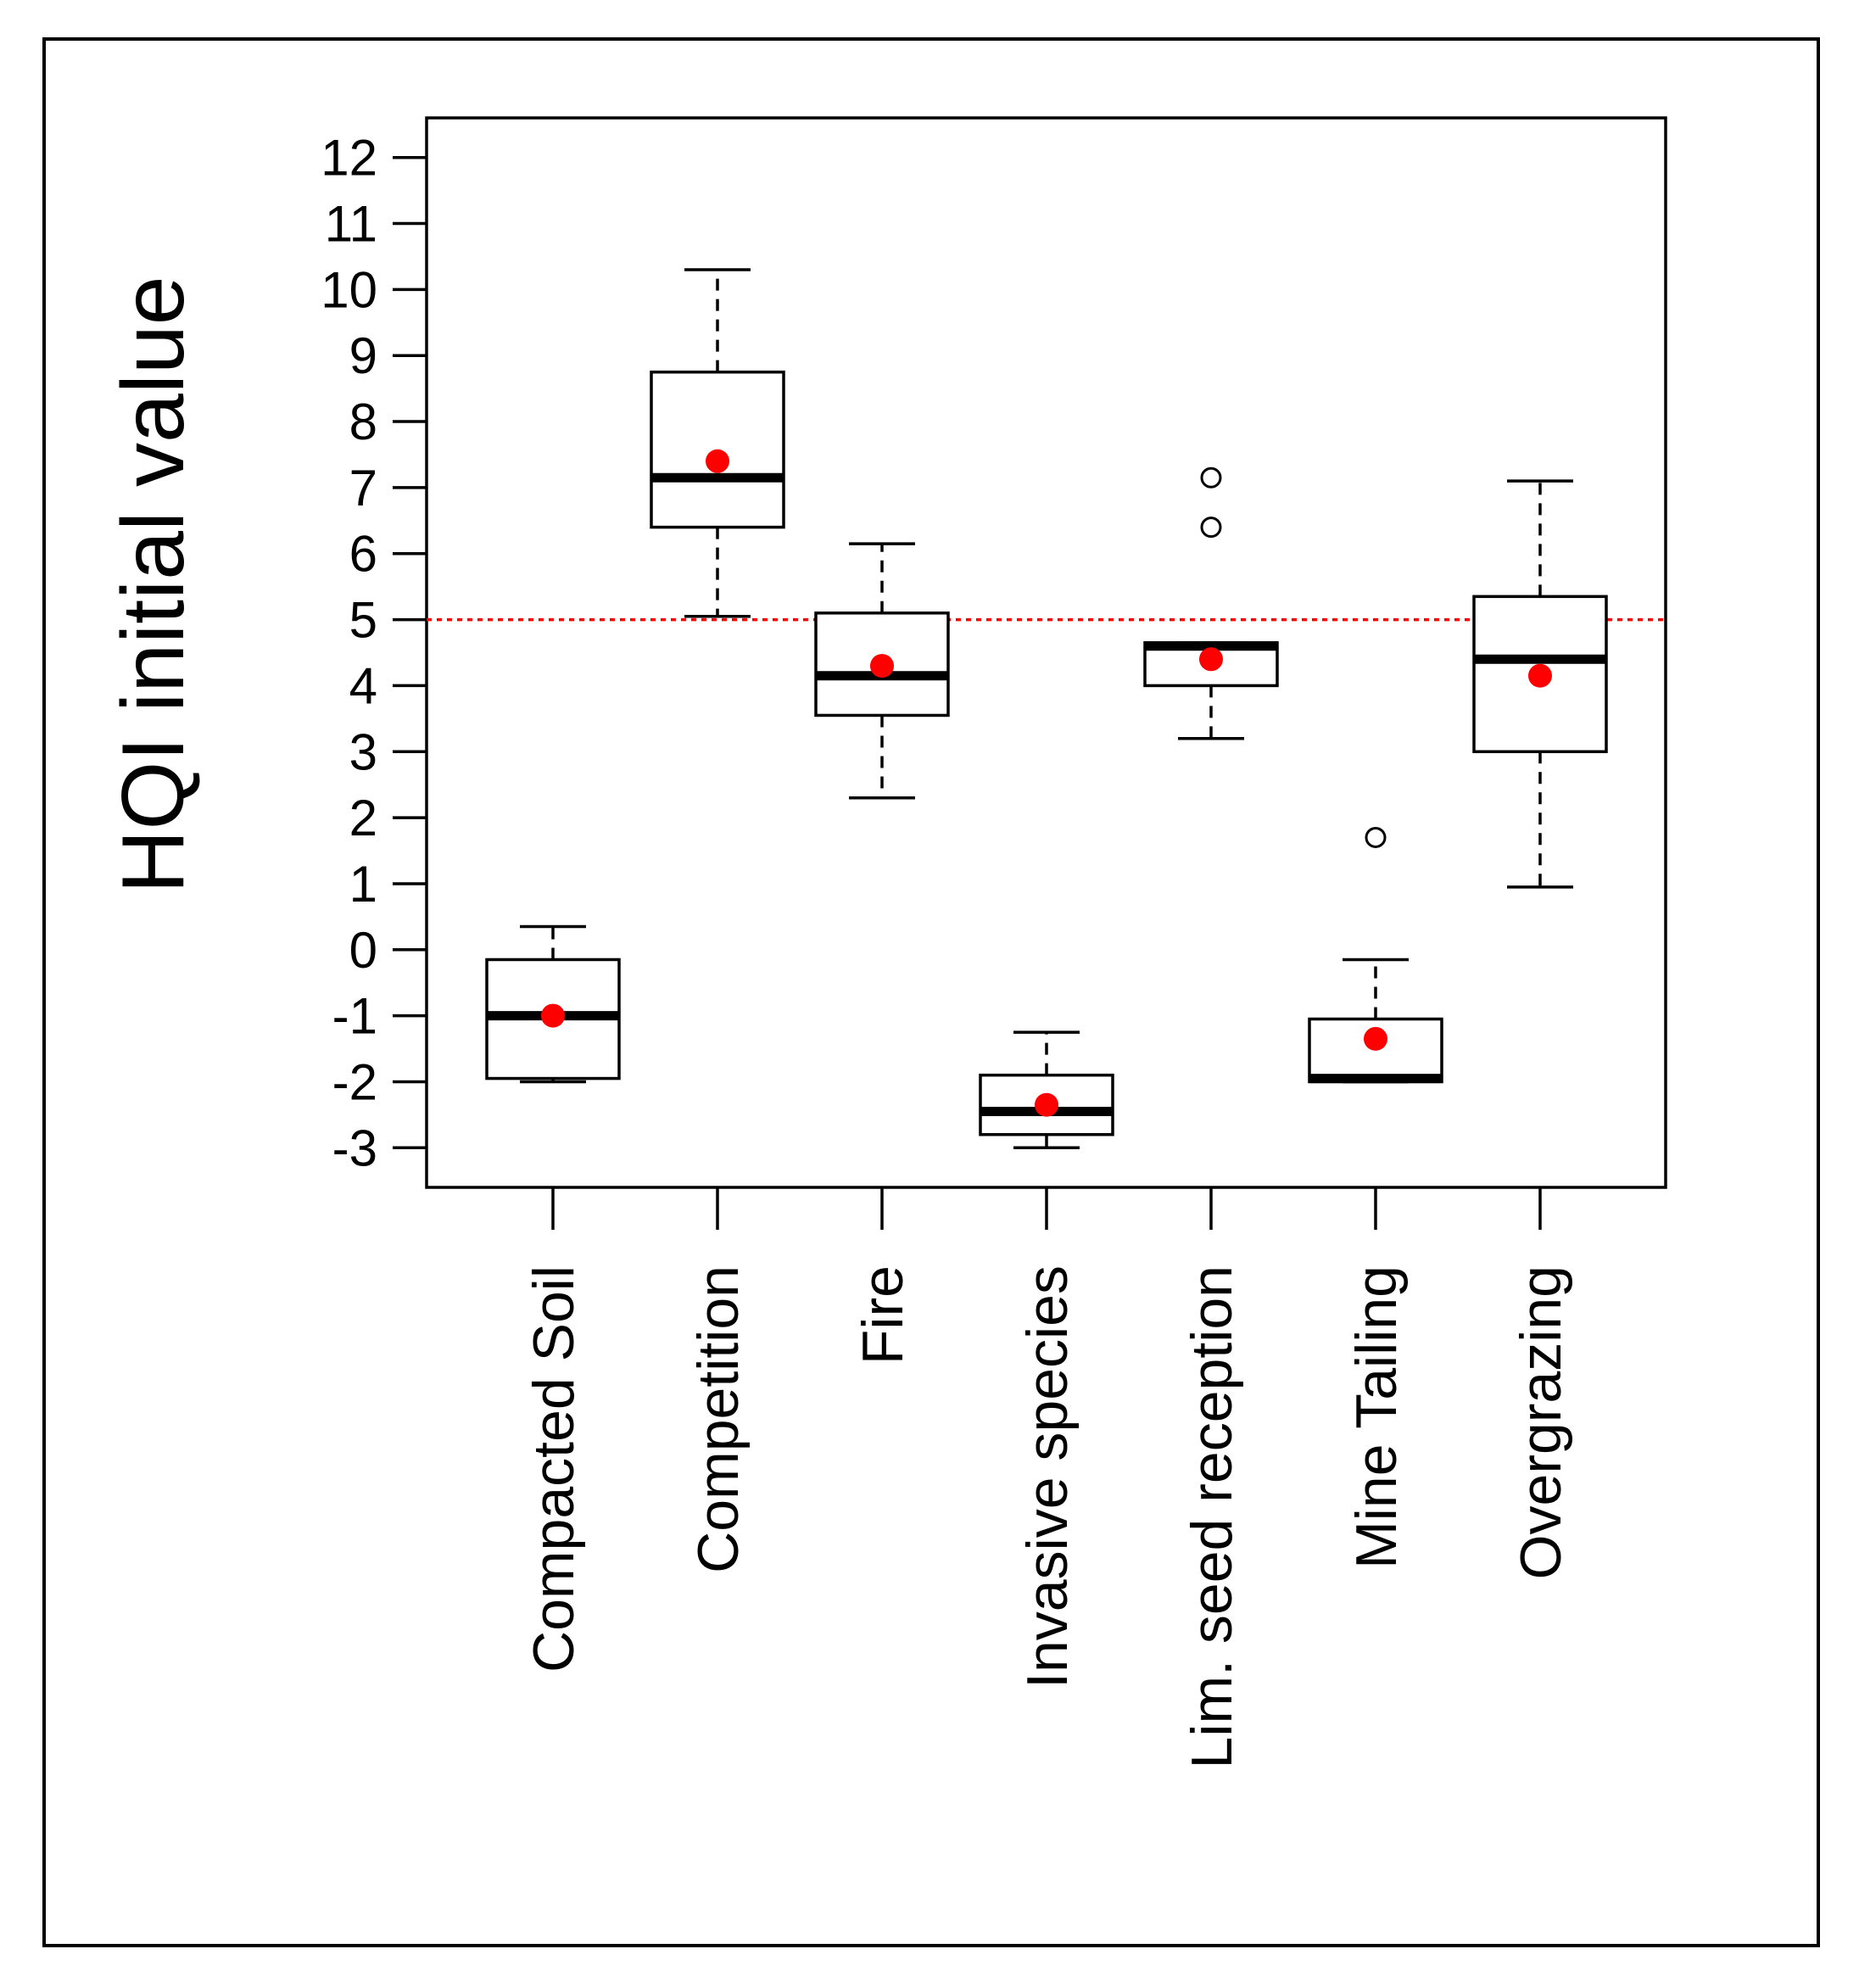 This screenshot has height=1988, width=1859. I want to click on y-axis-title: HQI initial value, so click(153, 584).